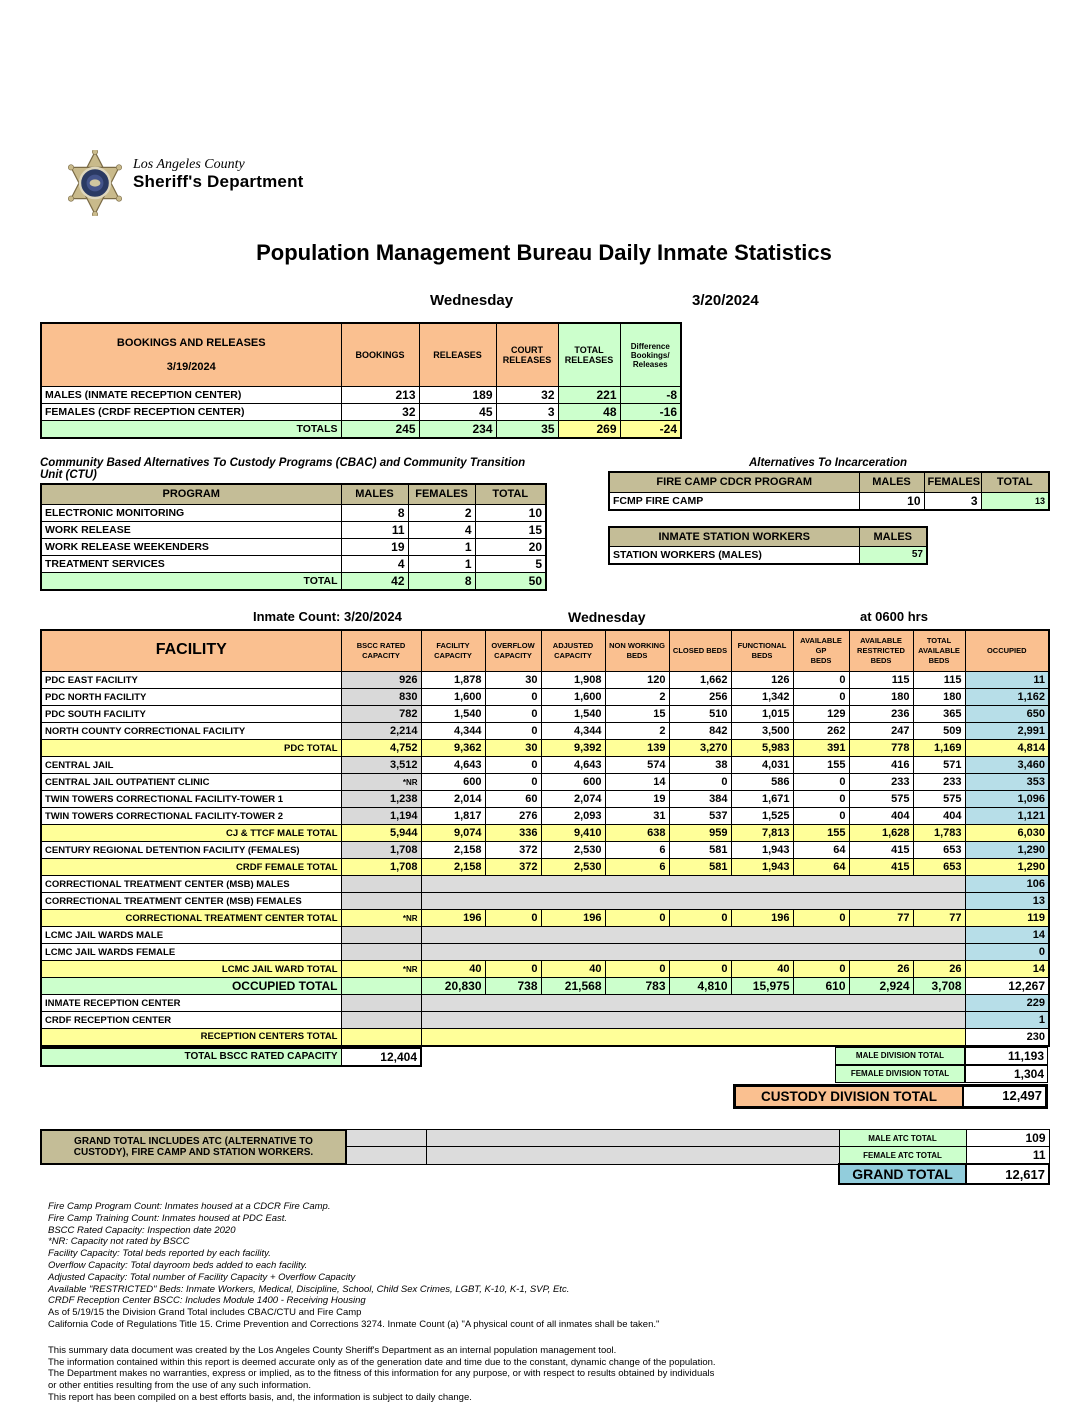 The width and height of the screenshot is (1088, 1408). What do you see at coordinates (902, 1155) in the screenshot?
I see `female-atc-total-label: FEMALE ATC TOTAL` at bounding box center [902, 1155].